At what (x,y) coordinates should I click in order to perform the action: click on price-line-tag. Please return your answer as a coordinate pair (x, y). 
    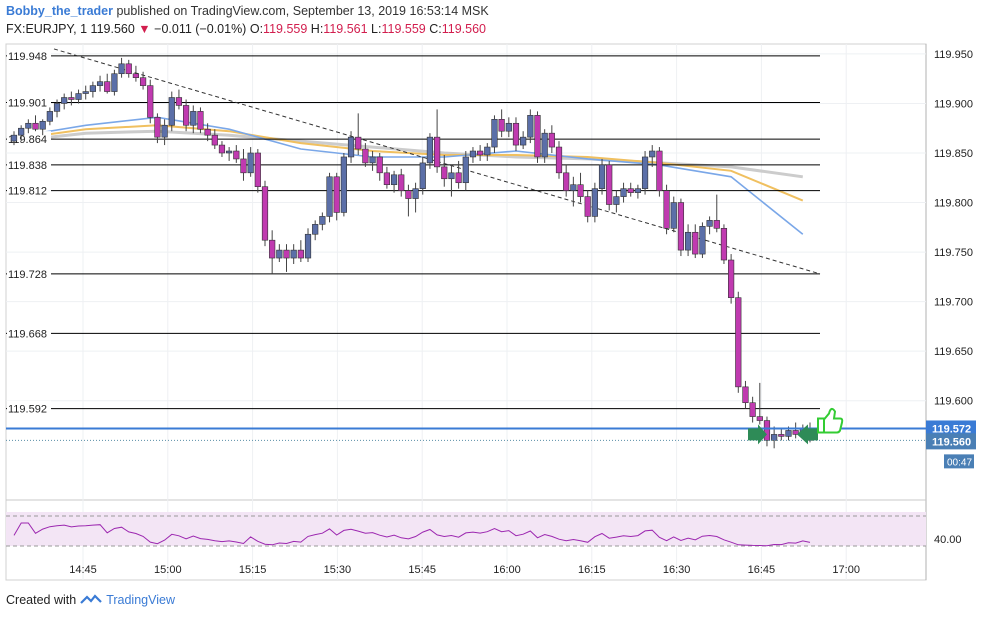
    Looking at the image, I should click on (951, 428).